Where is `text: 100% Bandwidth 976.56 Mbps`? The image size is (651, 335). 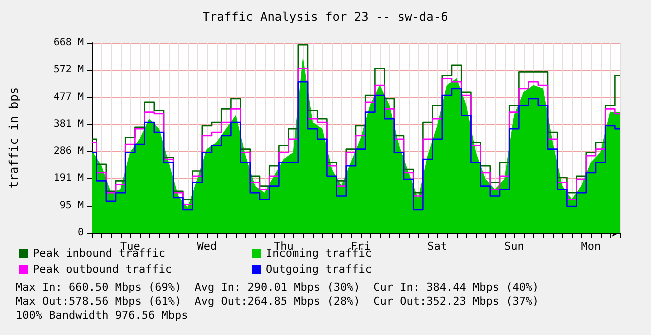 text: 100% Bandwidth 976.56 Mbps is located at coordinates (102, 315).